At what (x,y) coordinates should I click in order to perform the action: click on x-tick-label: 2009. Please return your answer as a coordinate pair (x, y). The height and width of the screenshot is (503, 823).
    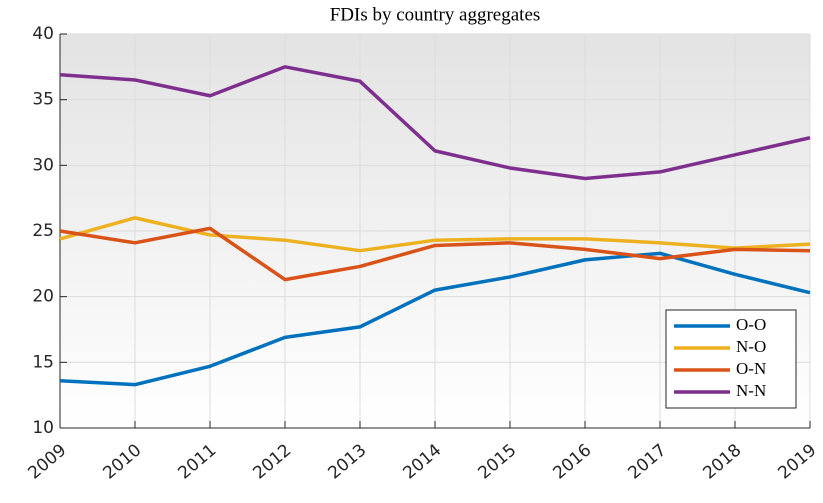
    Looking at the image, I should click on (47, 461).